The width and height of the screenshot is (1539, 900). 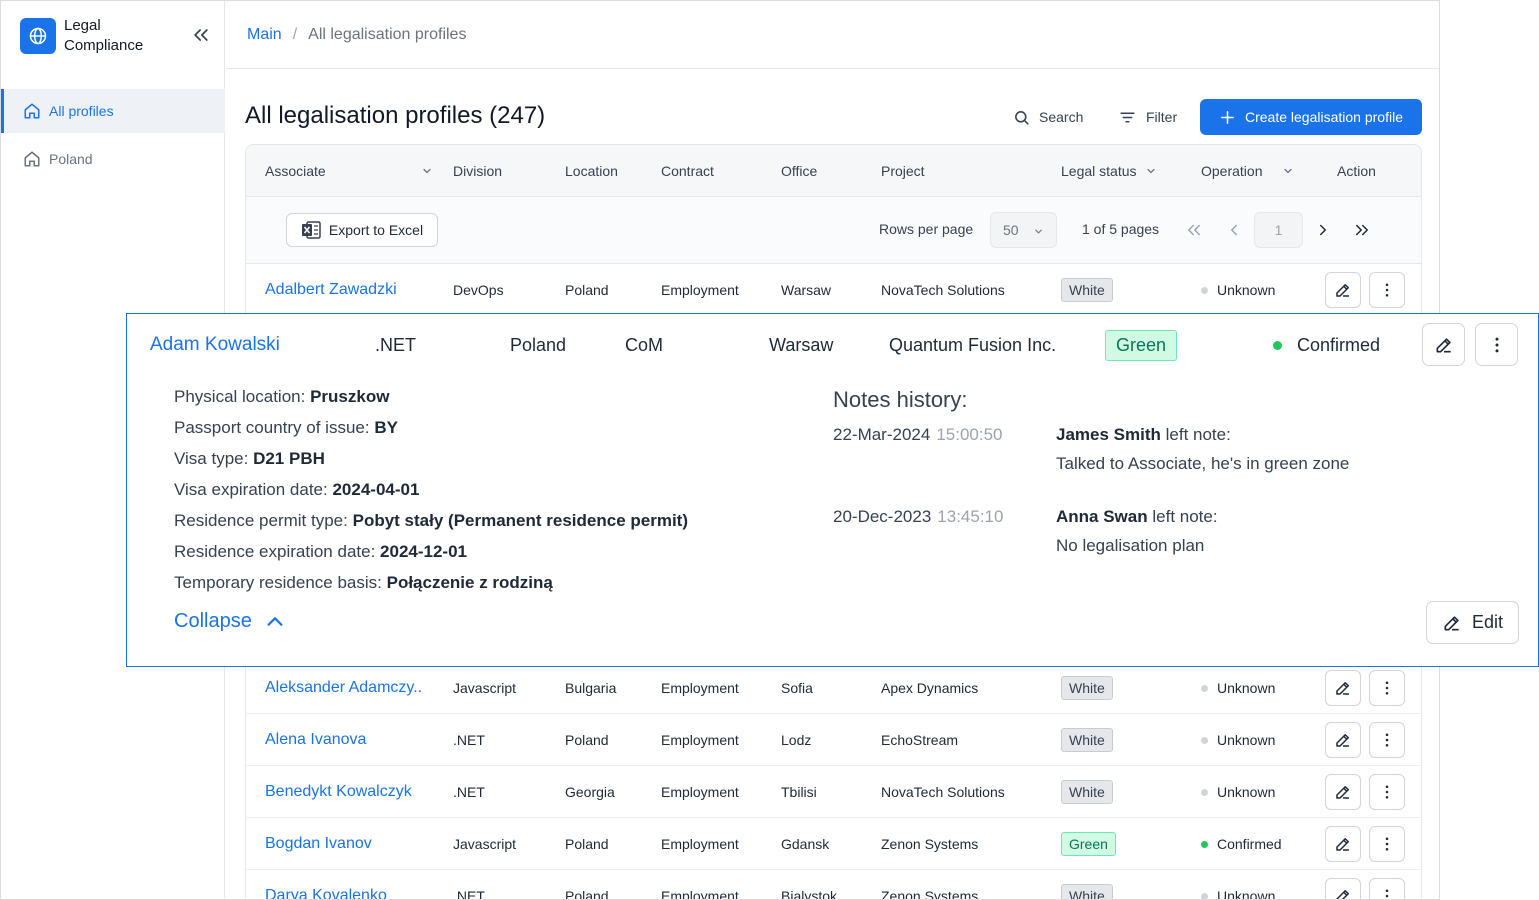 What do you see at coordinates (1141, 345) in the screenshot?
I see `status-badge: Green` at bounding box center [1141, 345].